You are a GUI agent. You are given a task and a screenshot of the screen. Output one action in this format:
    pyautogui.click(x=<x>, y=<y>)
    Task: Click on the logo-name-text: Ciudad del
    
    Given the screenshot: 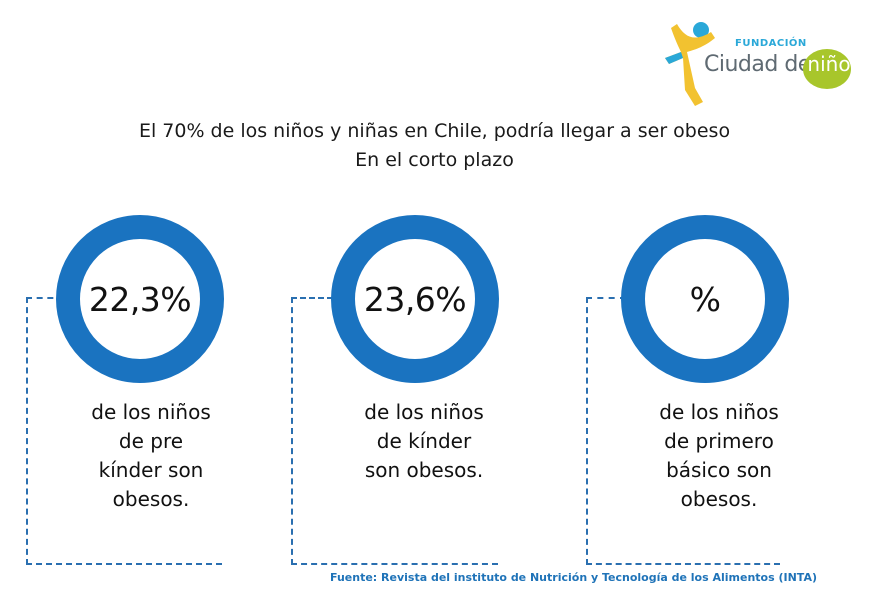 What is the action you would take?
    pyautogui.click(x=760, y=64)
    